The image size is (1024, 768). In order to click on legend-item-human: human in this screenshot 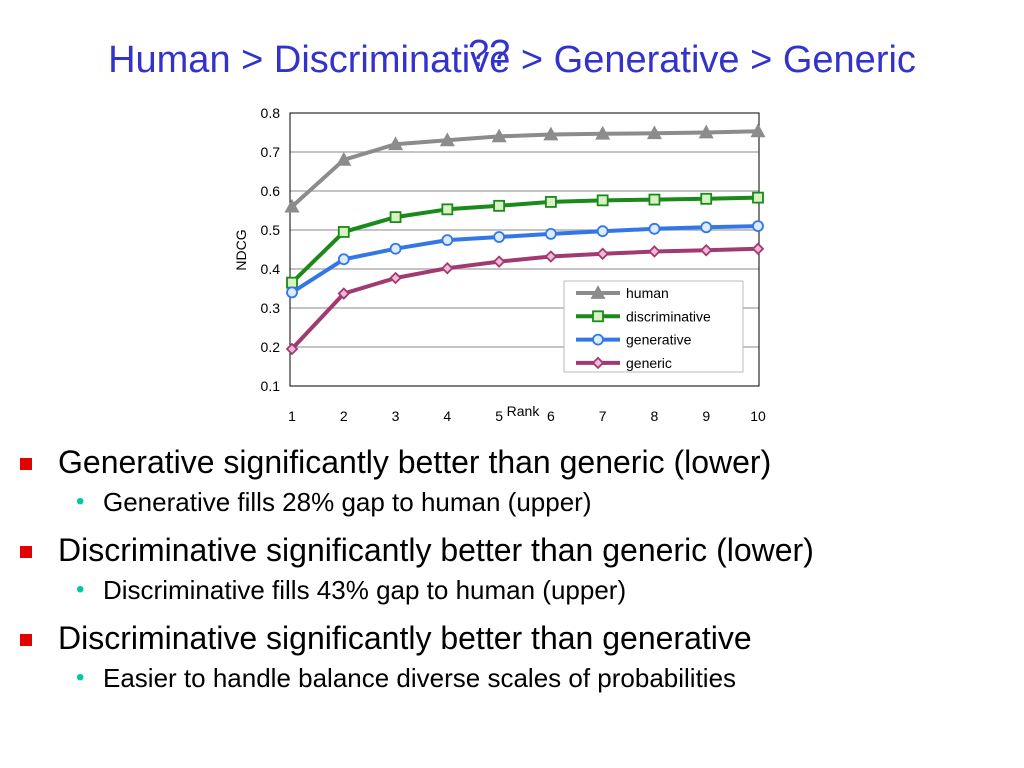, I will do `click(622, 293)`.